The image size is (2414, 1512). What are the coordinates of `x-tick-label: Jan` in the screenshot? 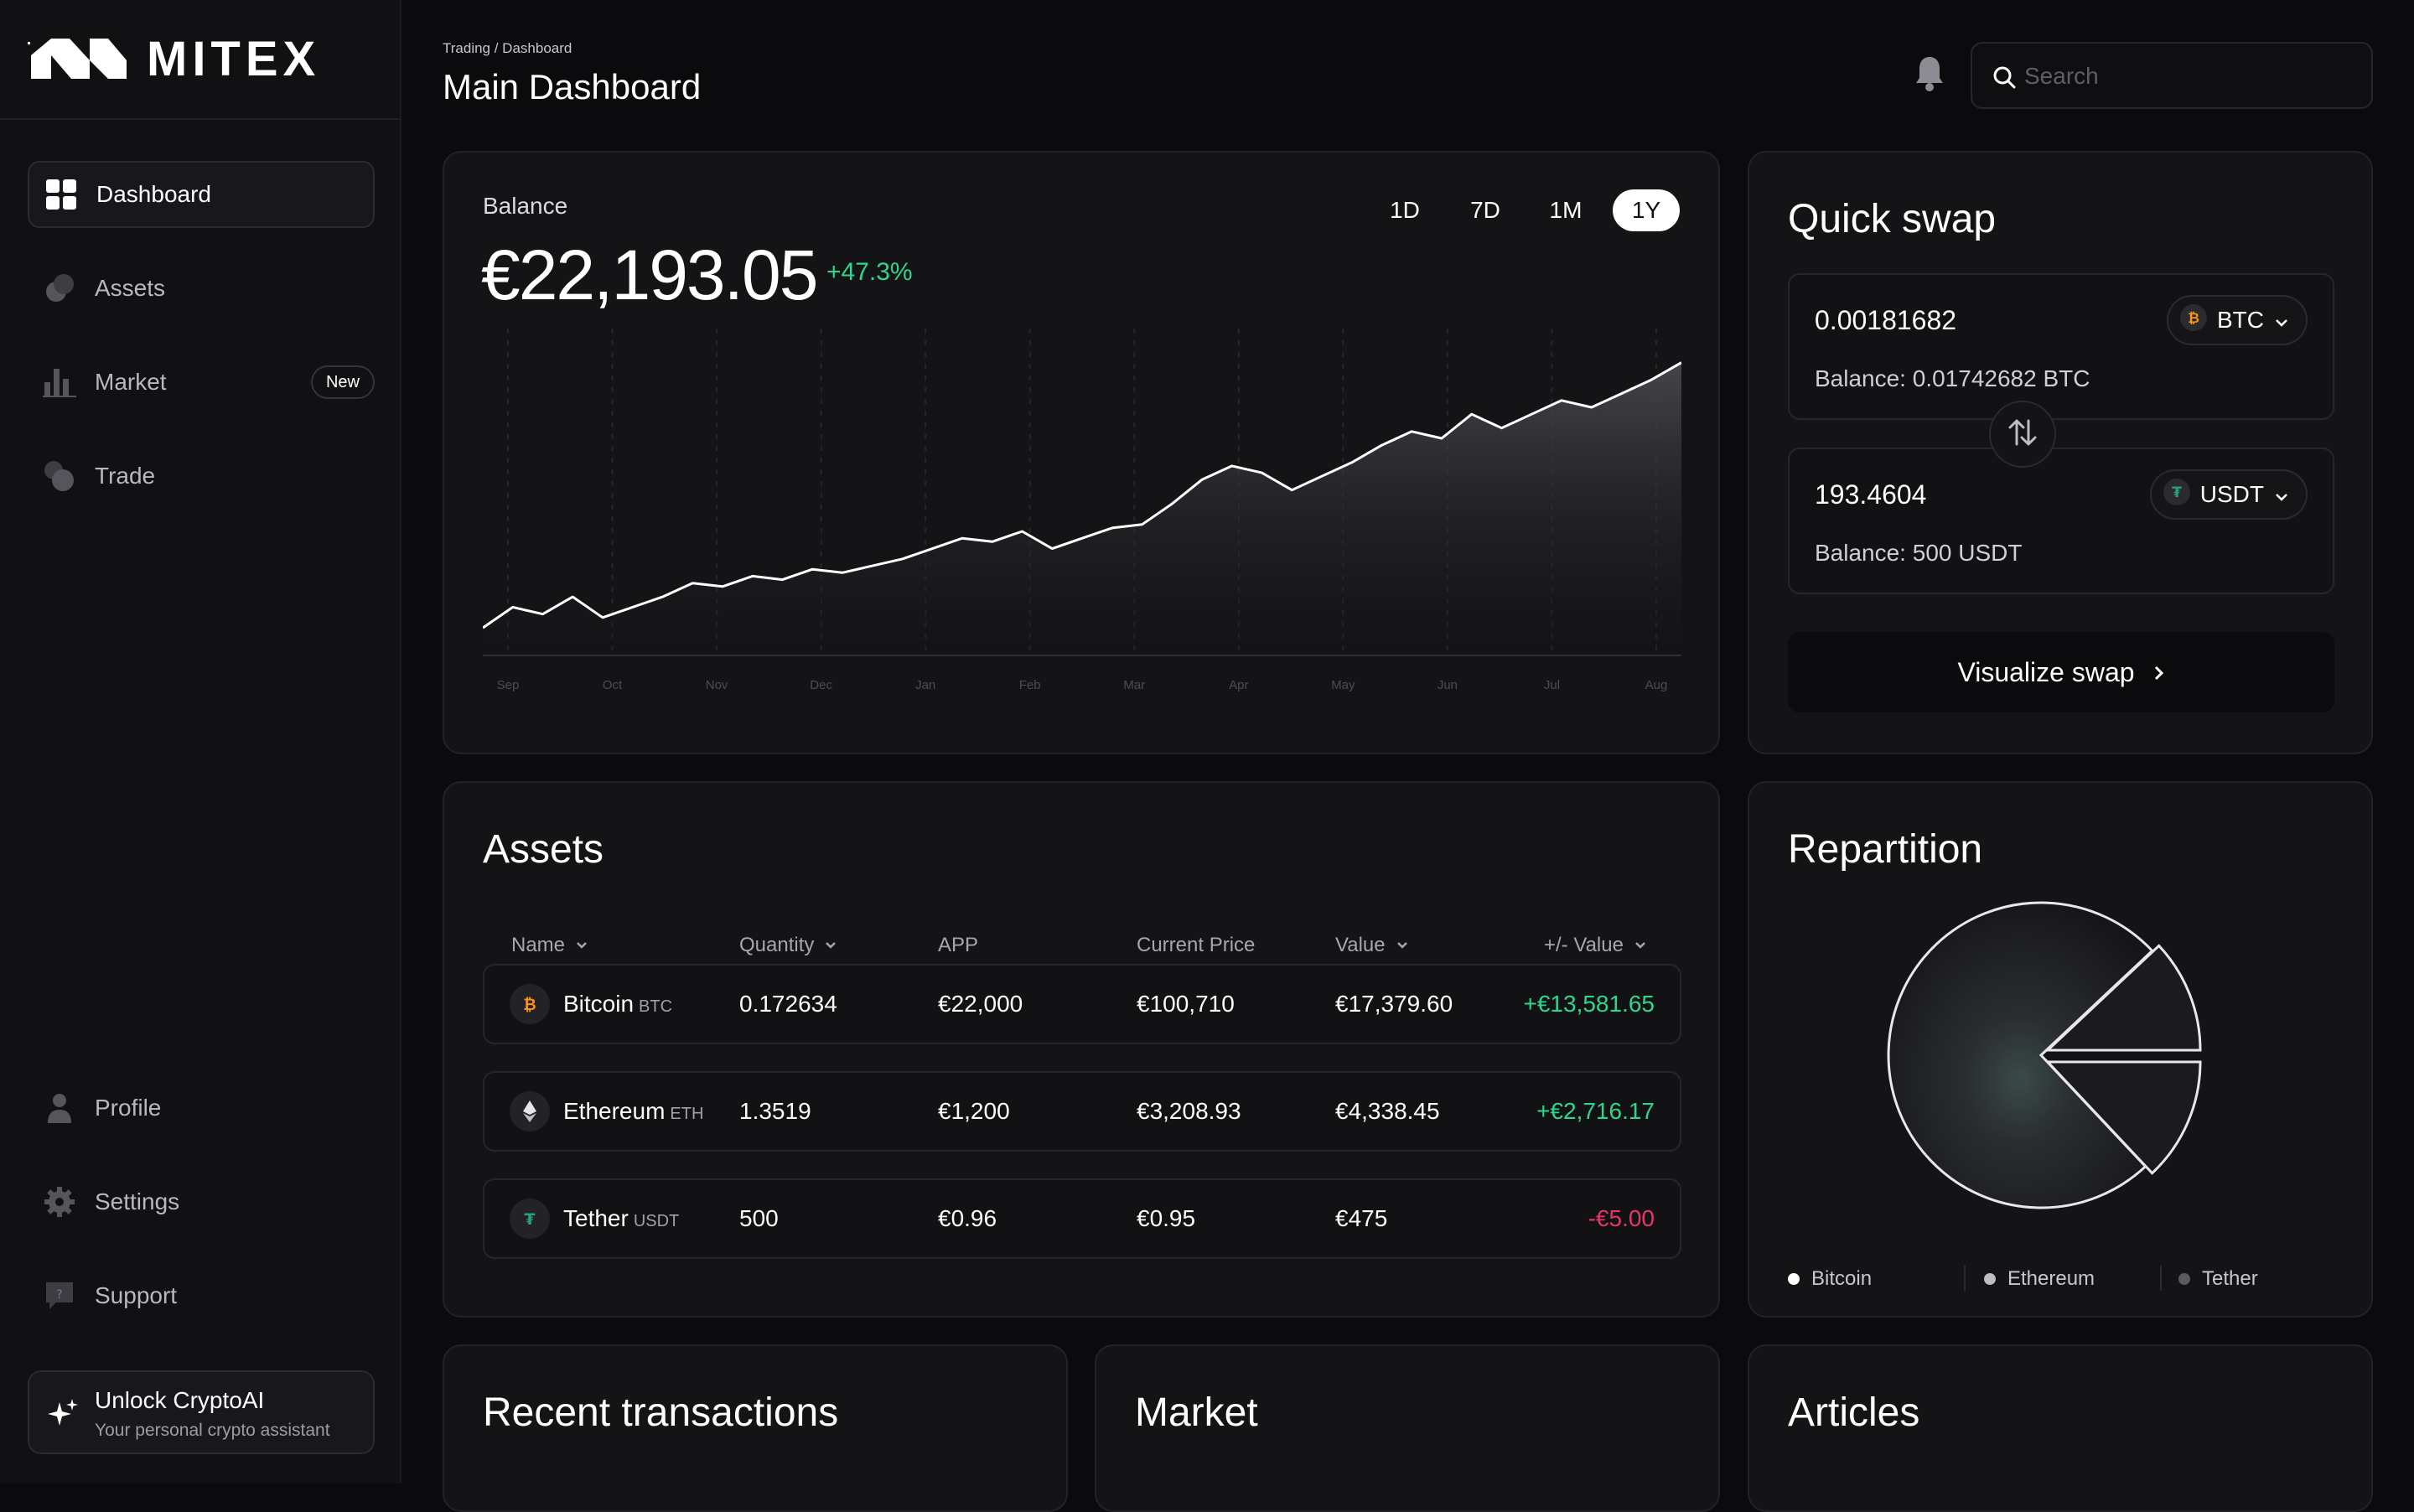 It's located at (925, 685).